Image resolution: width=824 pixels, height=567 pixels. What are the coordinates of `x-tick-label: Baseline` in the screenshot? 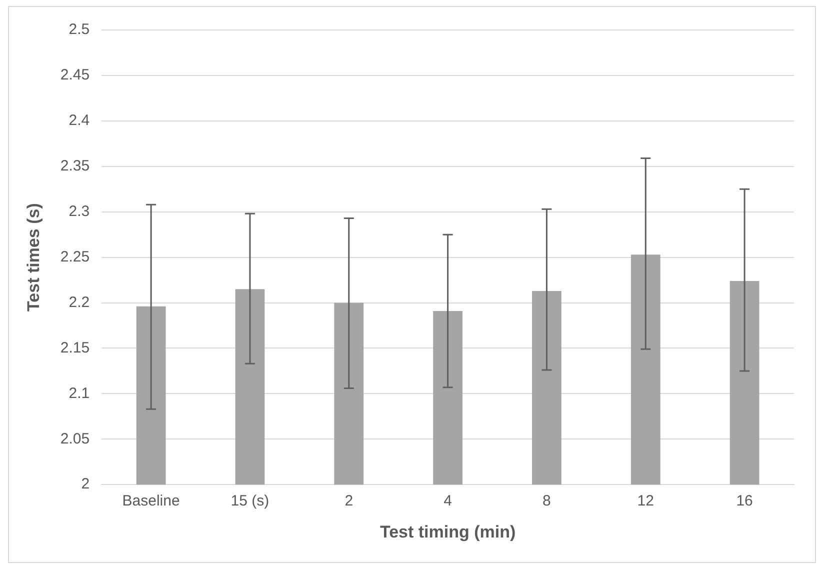 It's located at (151, 501).